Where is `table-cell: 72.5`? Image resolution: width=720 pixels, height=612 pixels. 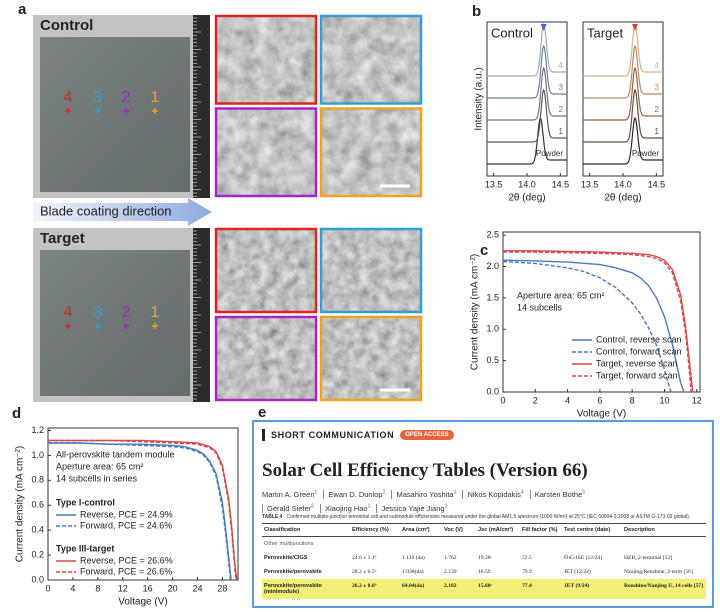 table-cell: 72.5 is located at coordinates (527, 558).